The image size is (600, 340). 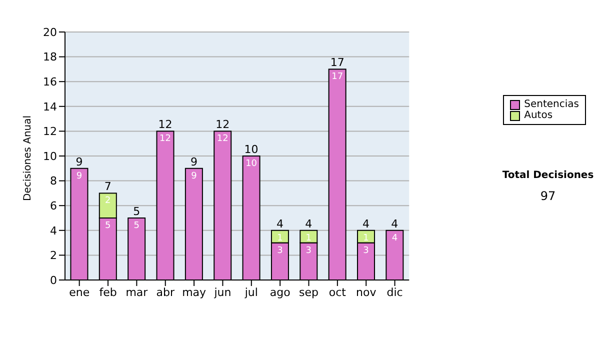 I want to click on x-tick-label: ene, so click(x=79, y=292).